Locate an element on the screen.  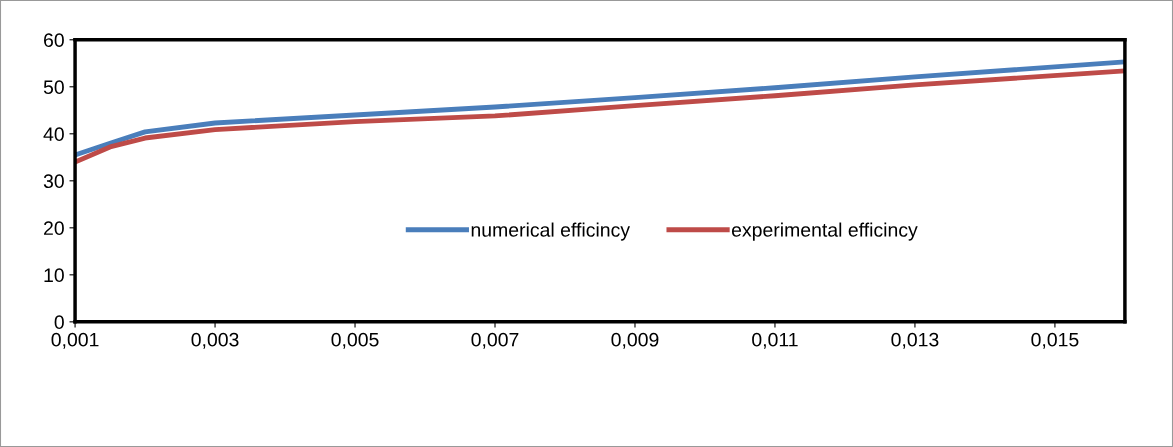
y-tick-label: 60 is located at coordinates (54, 40).